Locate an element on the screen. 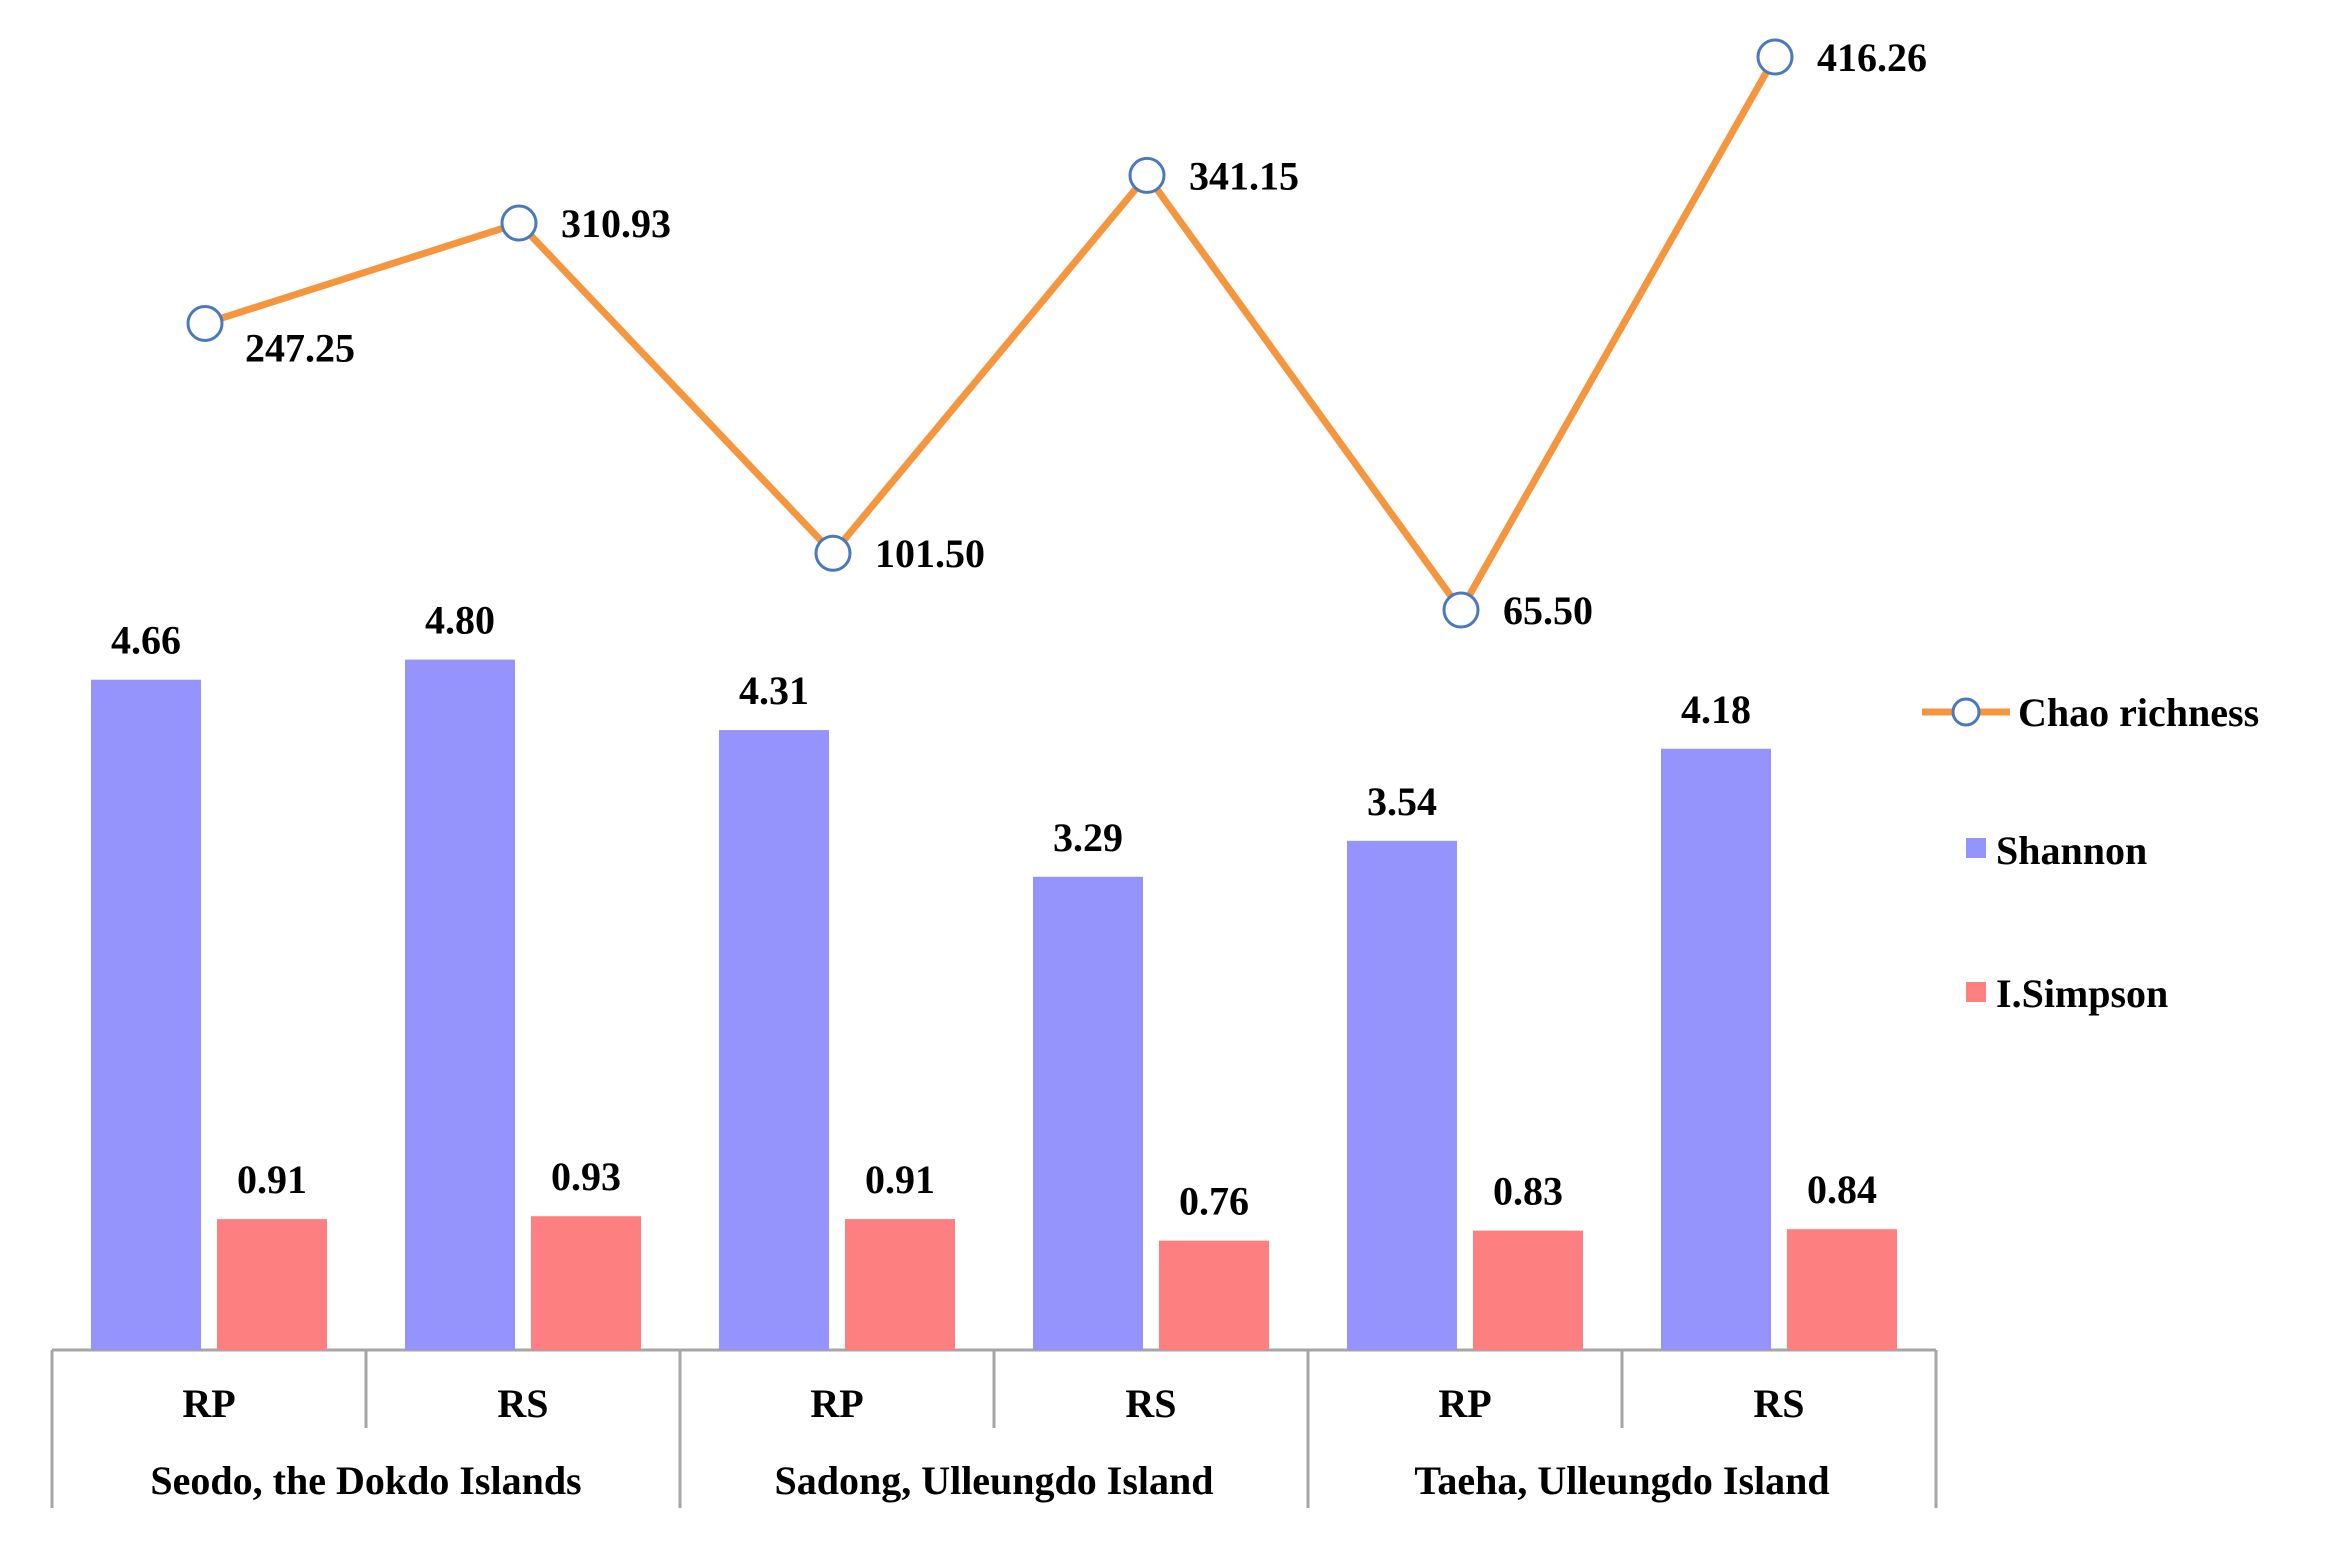 Image resolution: width=2327 pixels, height=1551 pixels. label-shannon-1: 4.80 is located at coordinates (460, 620).